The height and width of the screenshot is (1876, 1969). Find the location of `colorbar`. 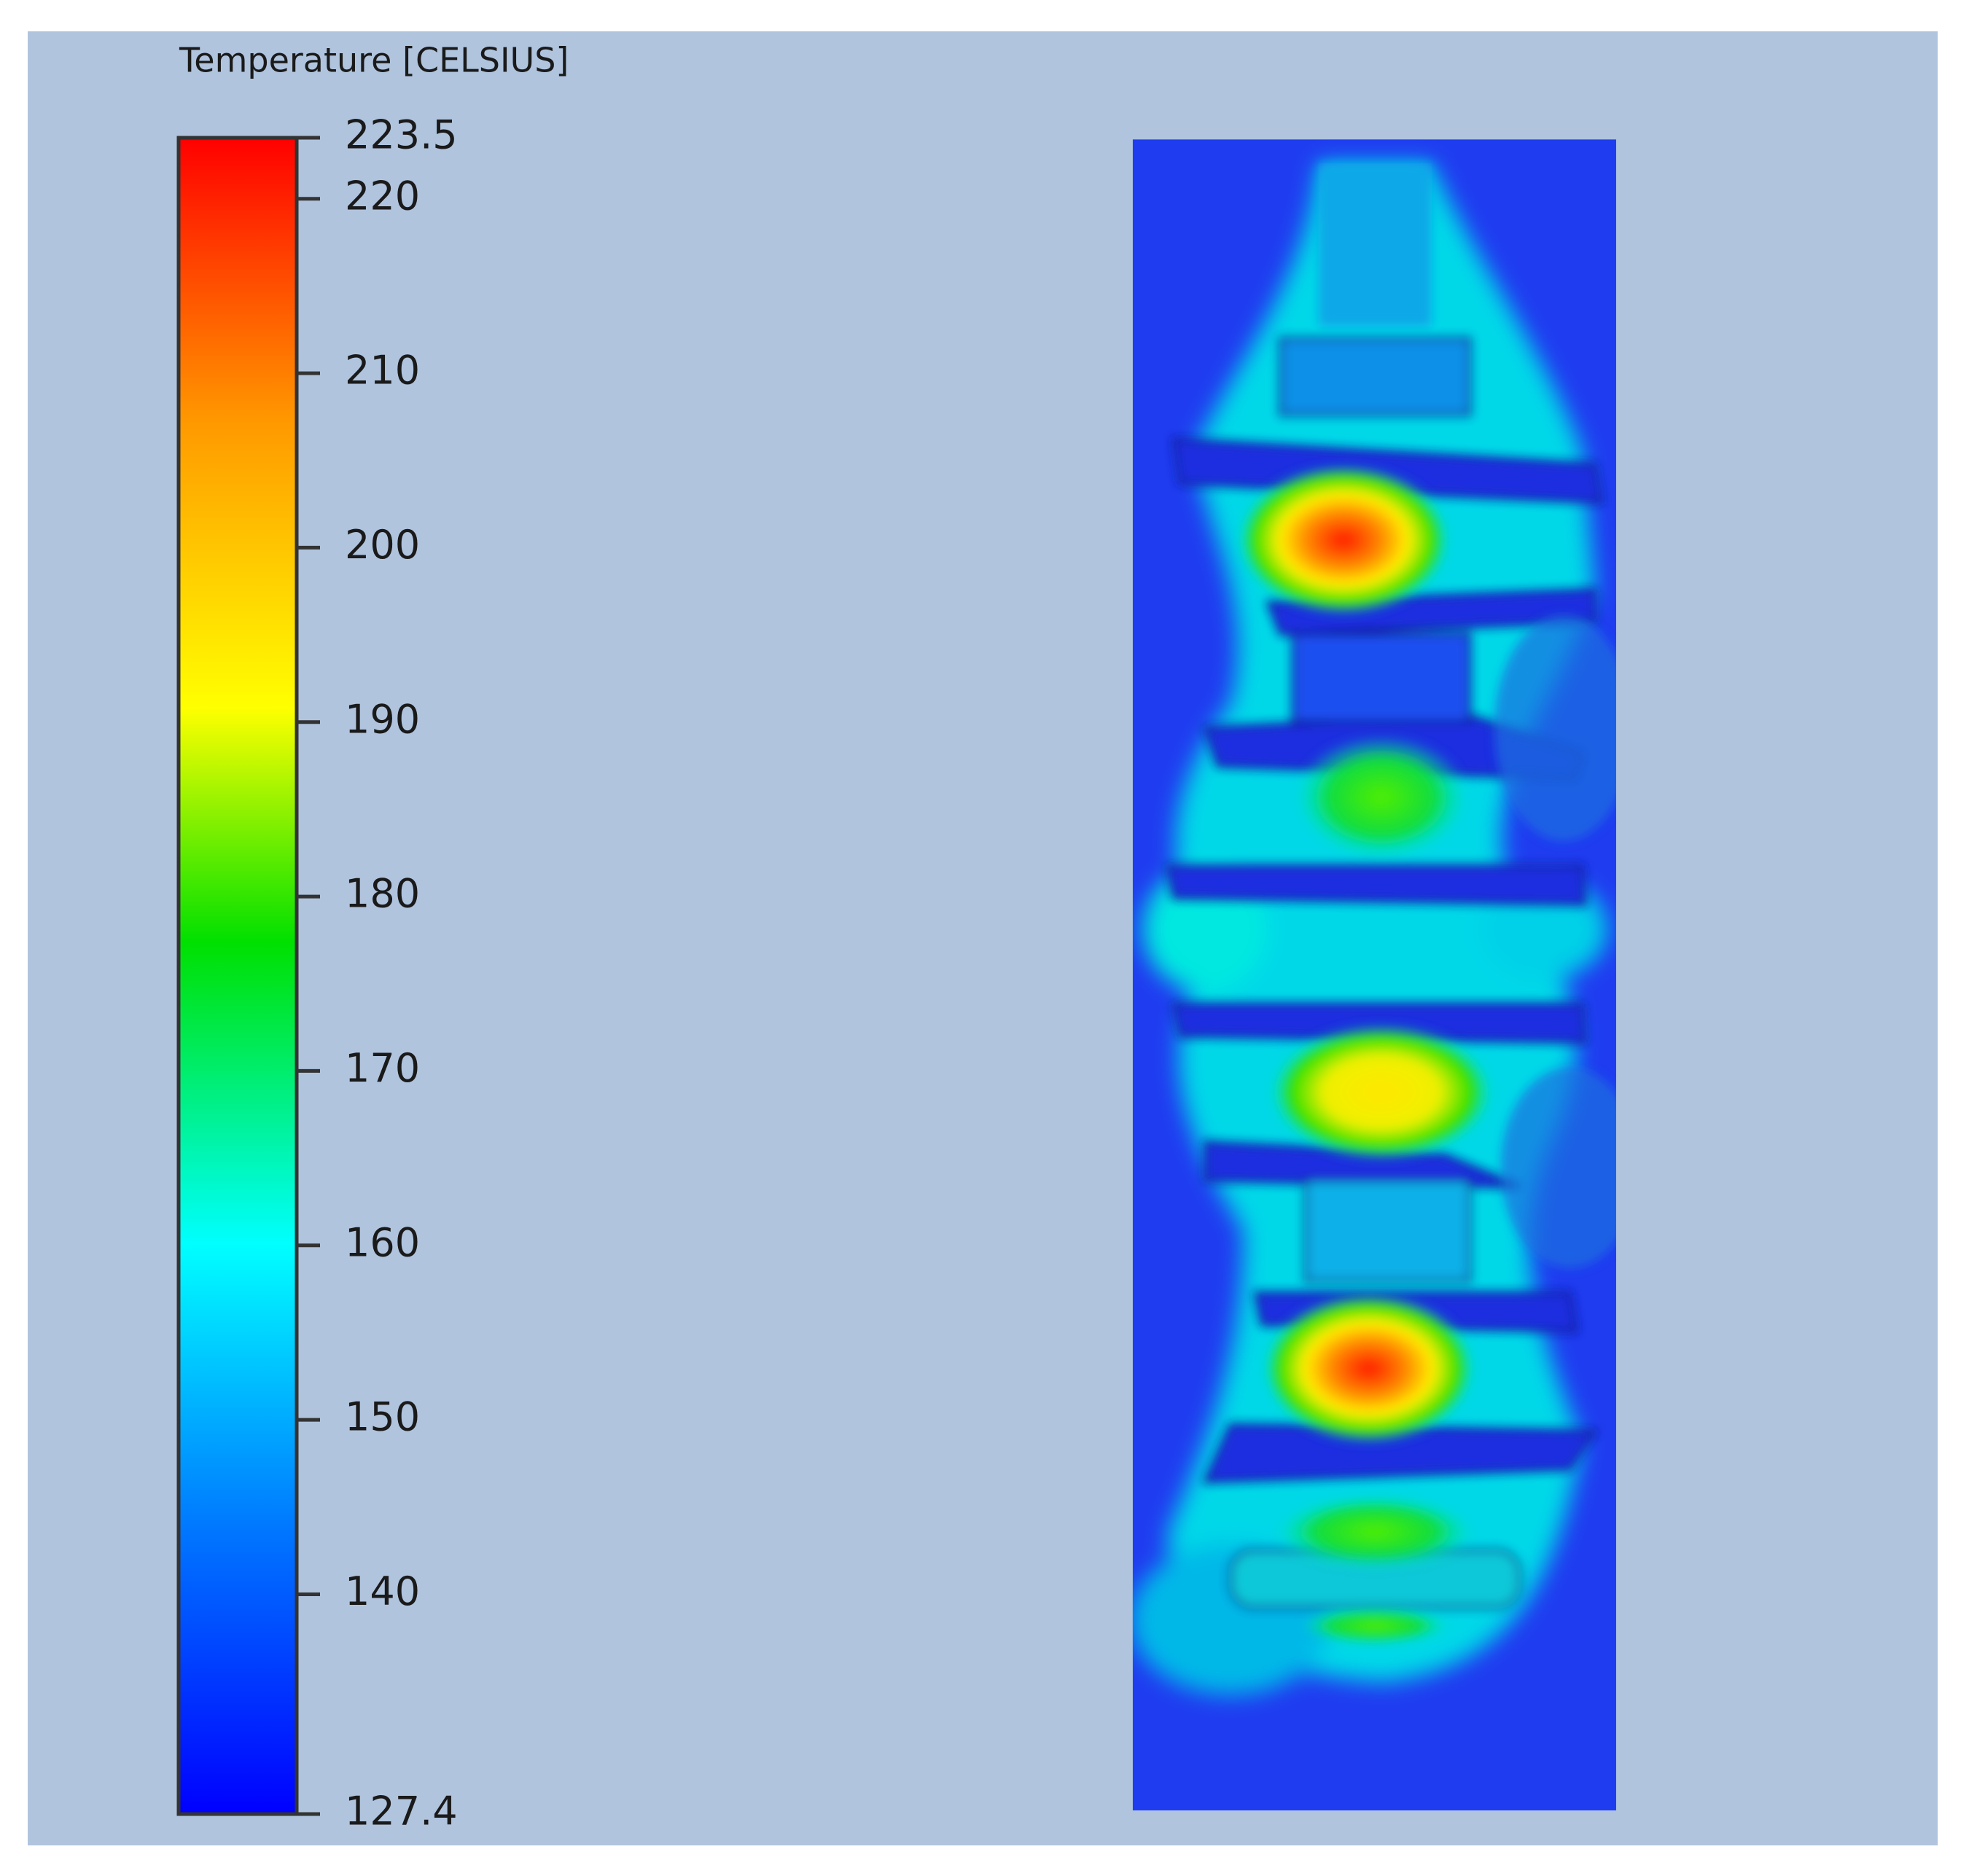

colorbar is located at coordinates (237, 976).